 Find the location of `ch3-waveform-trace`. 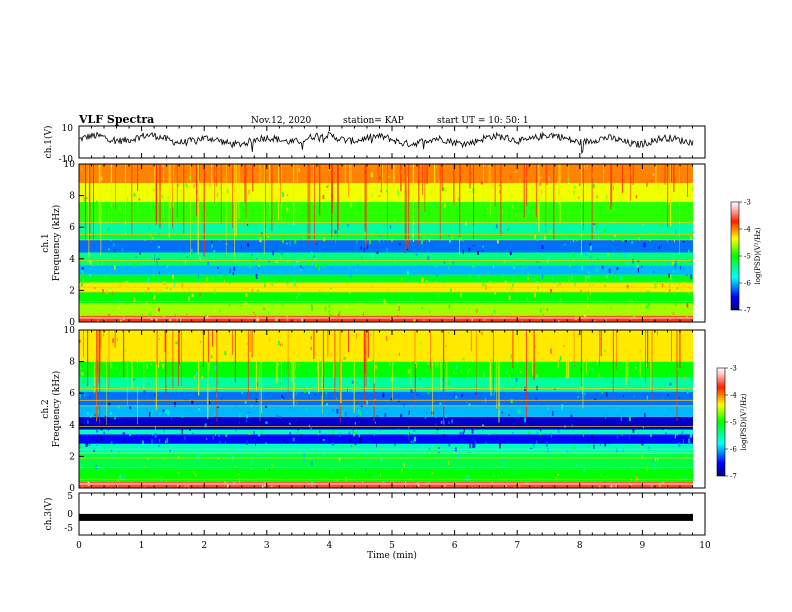

ch3-waveform-trace is located at coordinates (386, 517).